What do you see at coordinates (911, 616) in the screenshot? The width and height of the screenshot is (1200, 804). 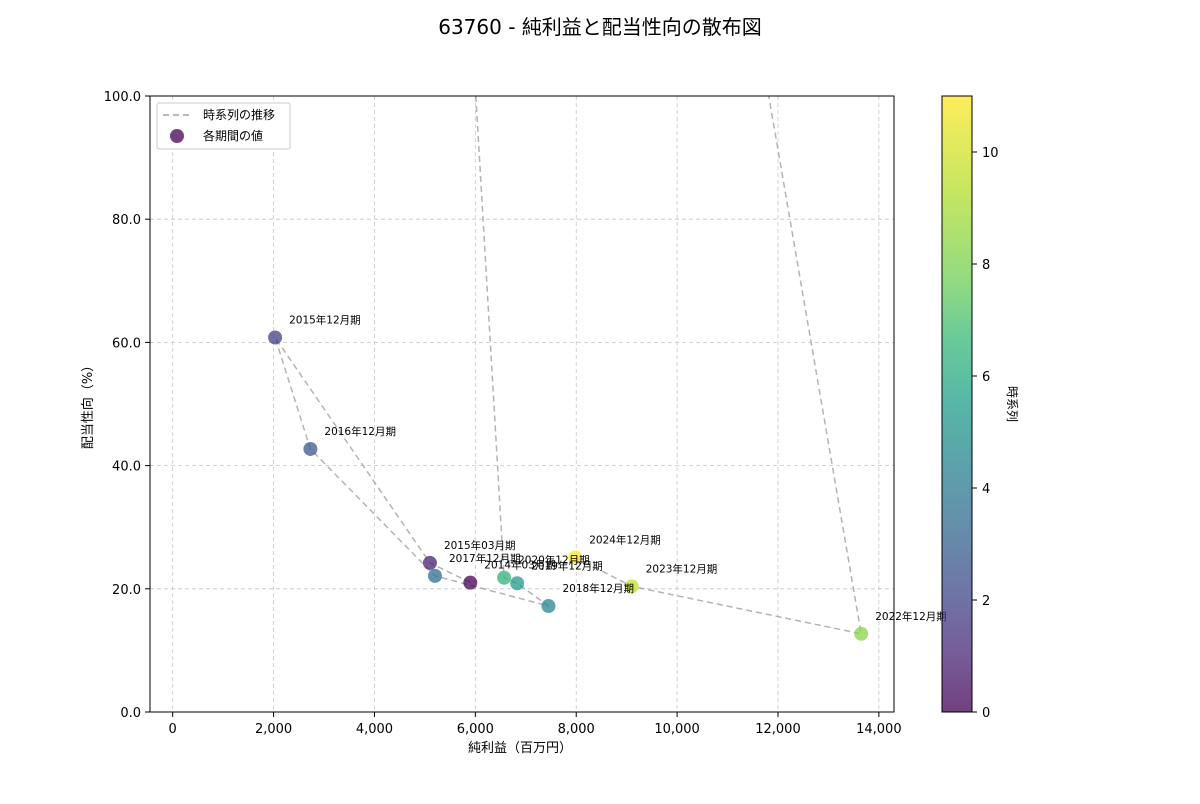 I see `point-label: 2022年12月期` at bounding box center [911, 616].